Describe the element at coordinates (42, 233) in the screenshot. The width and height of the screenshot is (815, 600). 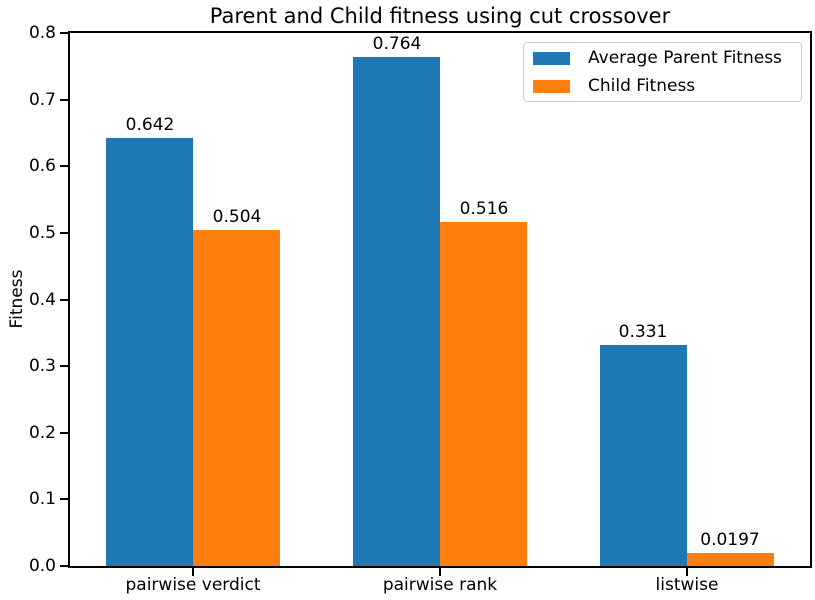
I see `y-tick-label: 0.5` at that location.